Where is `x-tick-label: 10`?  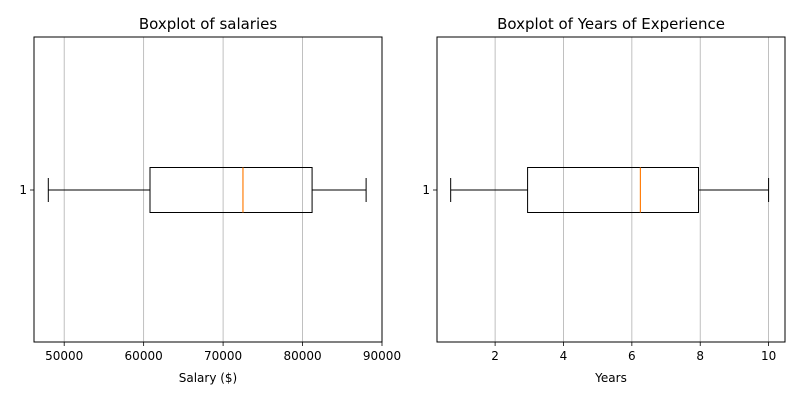 x-tick-label: 10 is located at coordinates (768, 356).